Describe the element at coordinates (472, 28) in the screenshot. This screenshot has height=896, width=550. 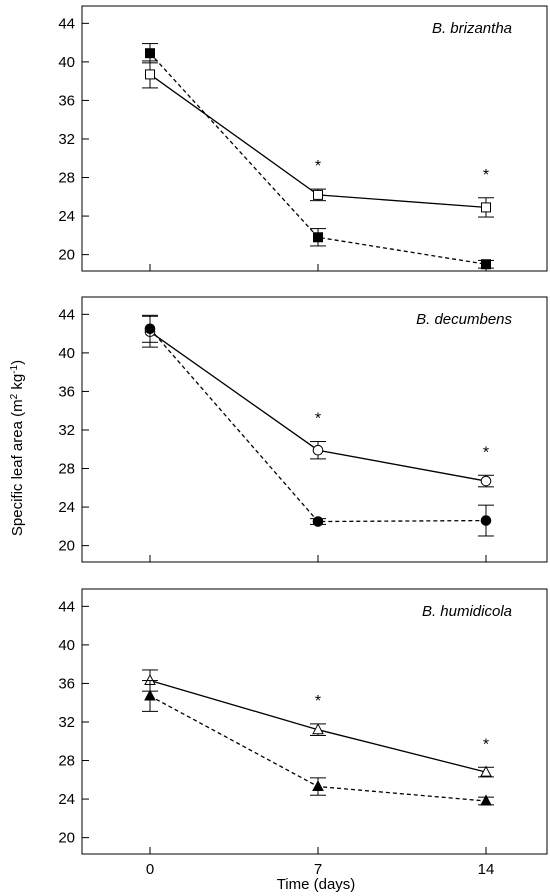
I see `panel-title: B. brizantha` at that location.